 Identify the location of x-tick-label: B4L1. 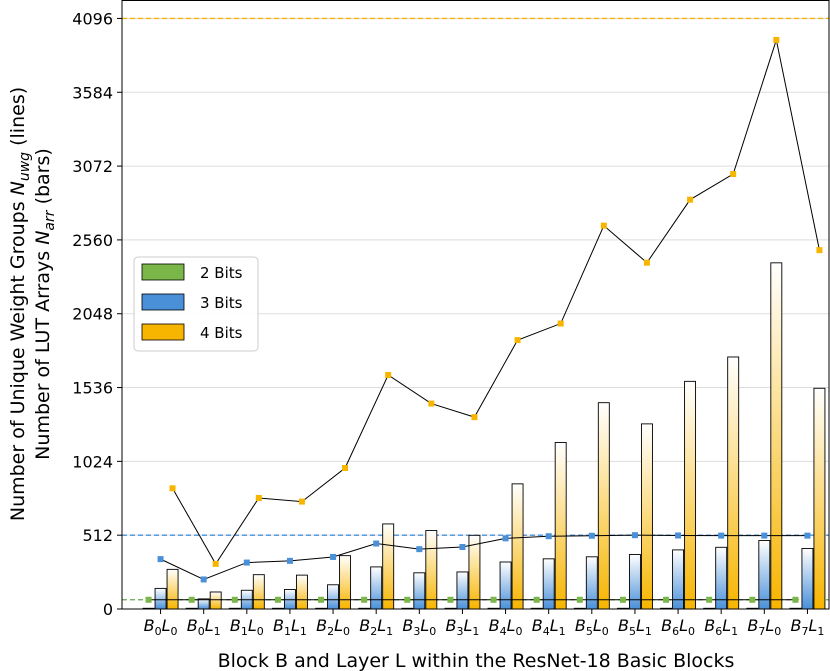
(549, 627).